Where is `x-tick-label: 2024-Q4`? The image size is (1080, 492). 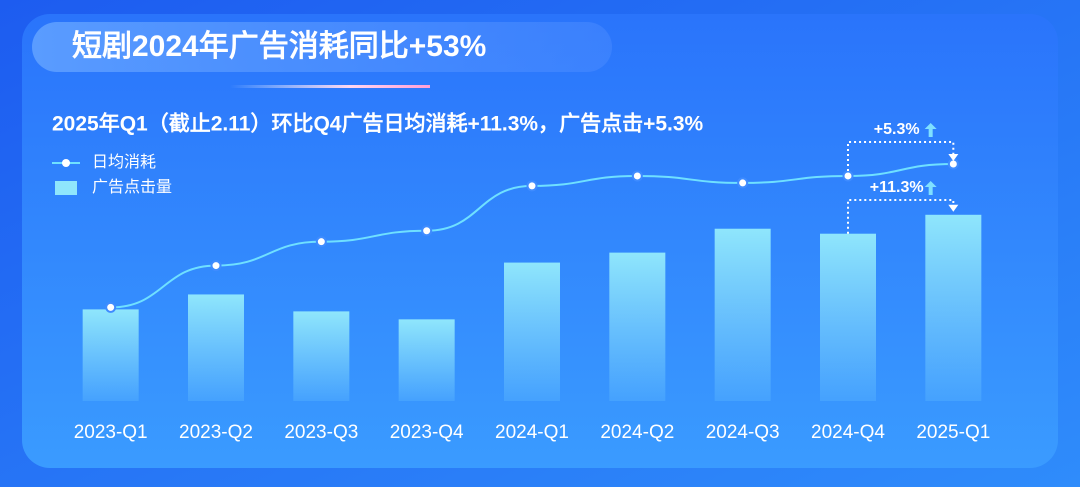
x-tick-label: 2024-Q4 is located at coordinates (848, 432).